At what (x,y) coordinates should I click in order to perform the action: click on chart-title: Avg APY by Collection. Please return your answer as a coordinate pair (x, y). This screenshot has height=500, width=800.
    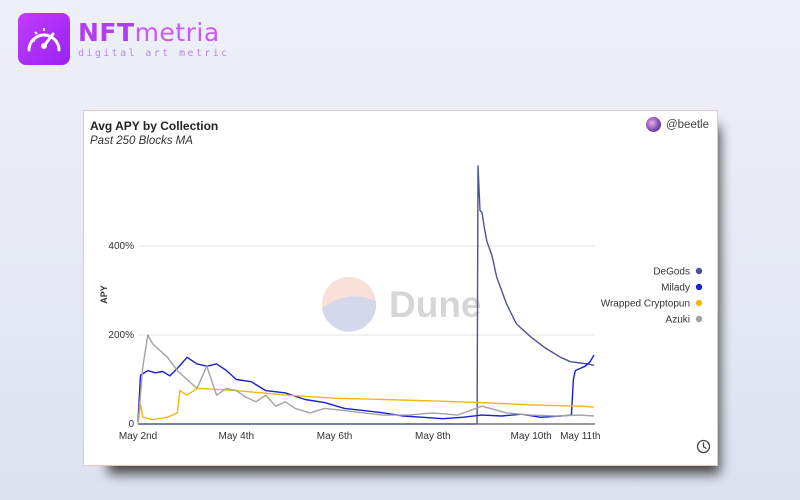
    Looking at the image, I should click on (154, 126).